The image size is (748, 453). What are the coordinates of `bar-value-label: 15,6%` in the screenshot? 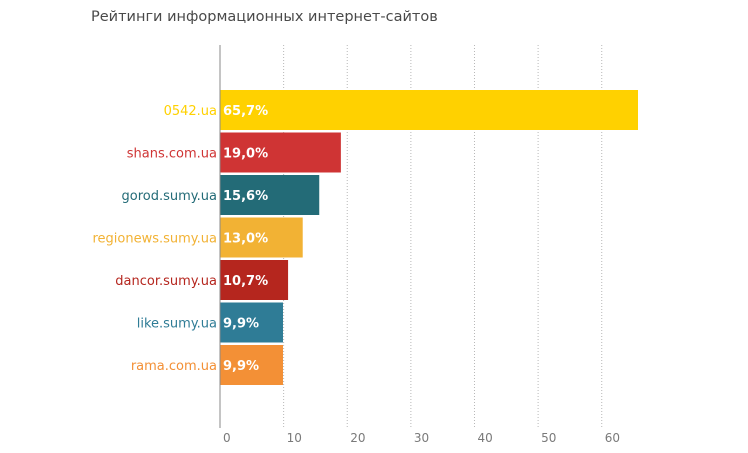 It's located at (245, 196).